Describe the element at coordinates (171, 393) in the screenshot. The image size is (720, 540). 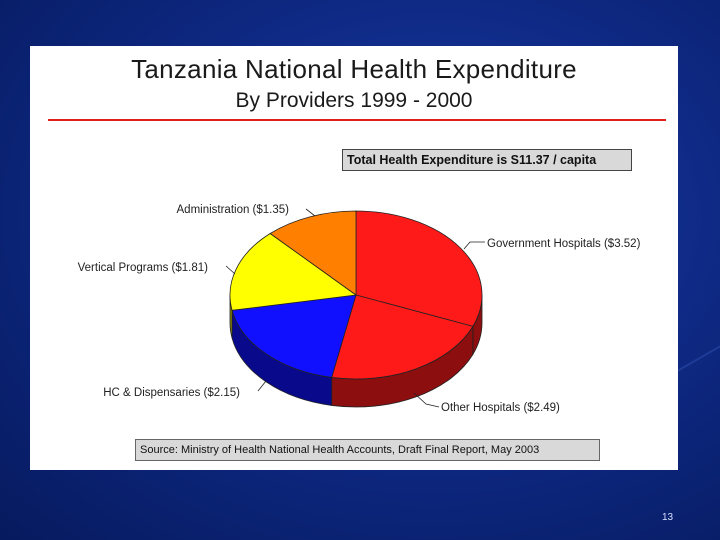
I see `slice-label-hc-dispensaries: HC & Dispensaries ($2.15)` at that location.